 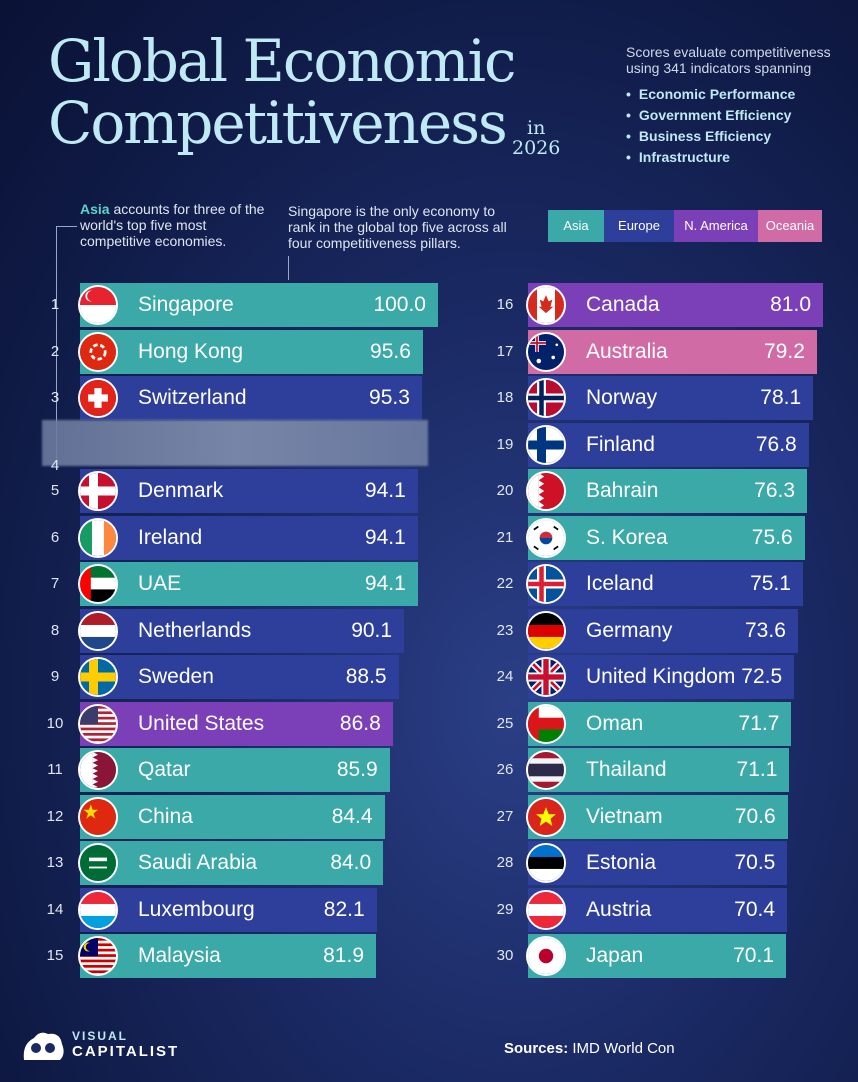 What do you see at coordinates (757, 769) in the screenshot?
I see `value-label: 71.1` at bounding box center [757, 769].